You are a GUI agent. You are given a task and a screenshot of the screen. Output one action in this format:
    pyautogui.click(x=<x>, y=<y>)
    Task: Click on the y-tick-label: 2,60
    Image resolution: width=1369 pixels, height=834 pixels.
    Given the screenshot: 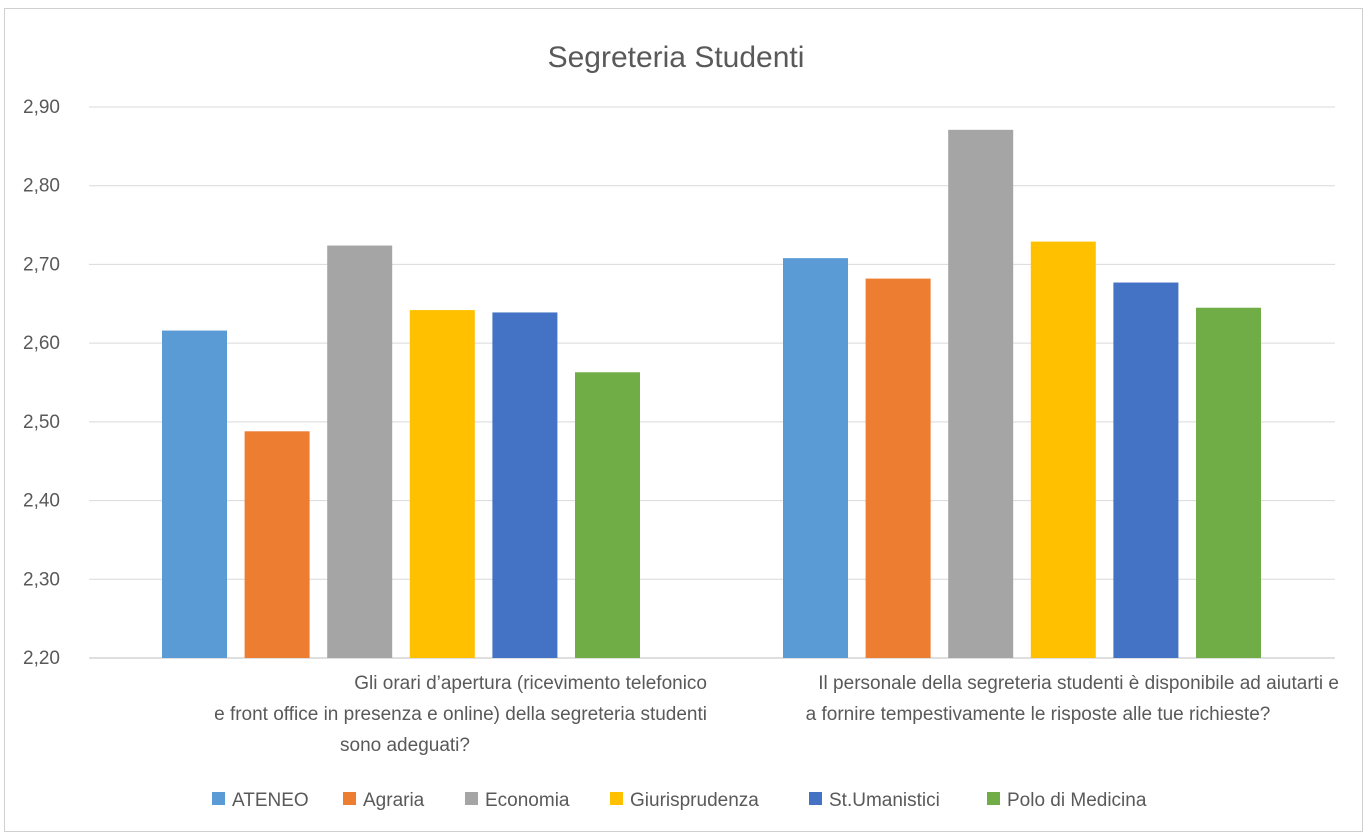 What is the action you would take?
    pyautogui.click(x=41, y=343)
    